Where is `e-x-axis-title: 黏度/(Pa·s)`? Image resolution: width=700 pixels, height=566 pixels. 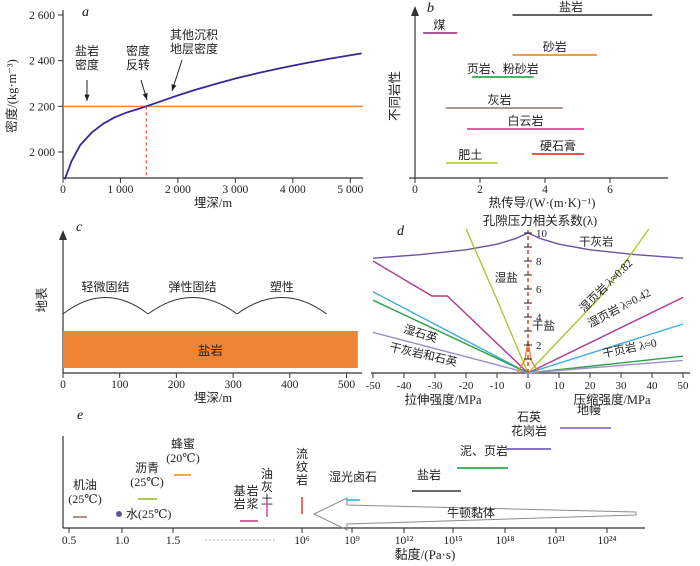
e-x-axis-title: 黏度/(Pa·s) is located at coordinates (425, 554).